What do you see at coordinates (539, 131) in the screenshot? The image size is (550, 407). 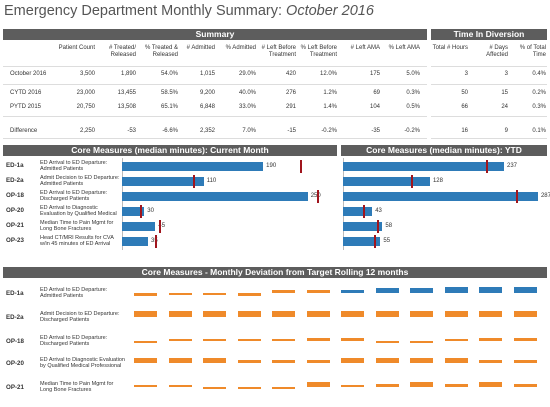 I see `diversion-cell: 0.1%` at bounding box center [539, 131].